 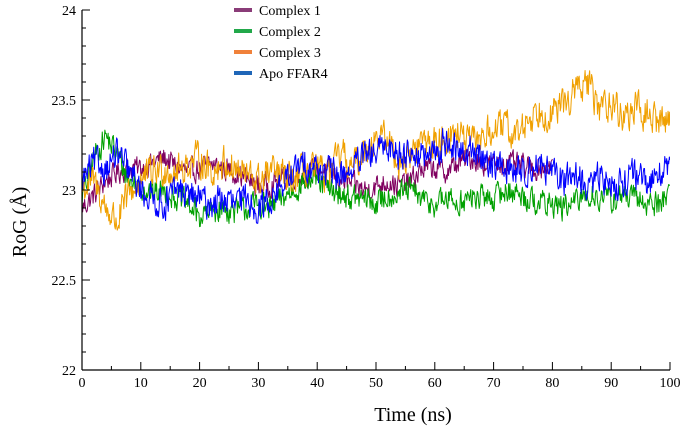 I want to click on legend-label: Apo FFAR4, so click(x=293, y=74).